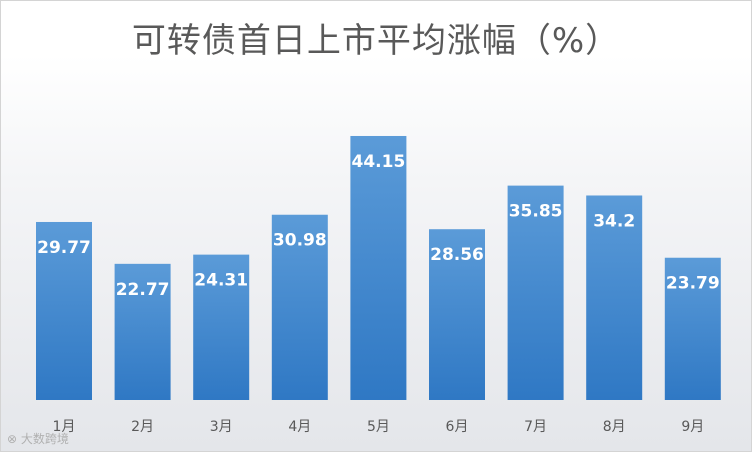 Image resolution: width=752 pixels, height=452 pixels. What do you see at coordinates (64, 248) in the screenshot?
I see `bar-value-label: 29.77` at bounding box center [64, 248].